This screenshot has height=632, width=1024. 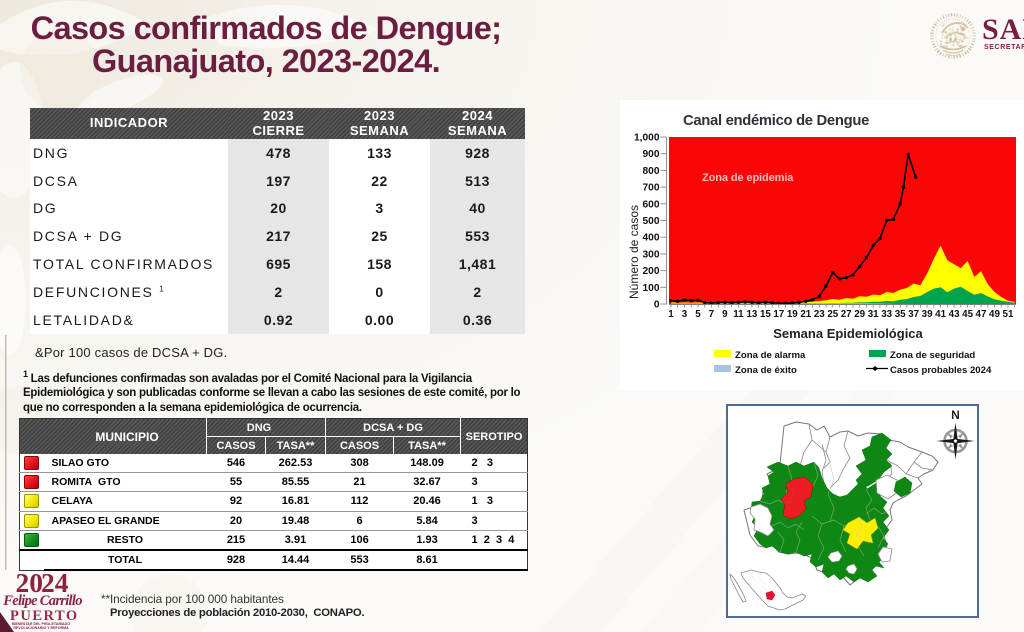 I want to click on svg-text: 27, so click(x=846, y=314).